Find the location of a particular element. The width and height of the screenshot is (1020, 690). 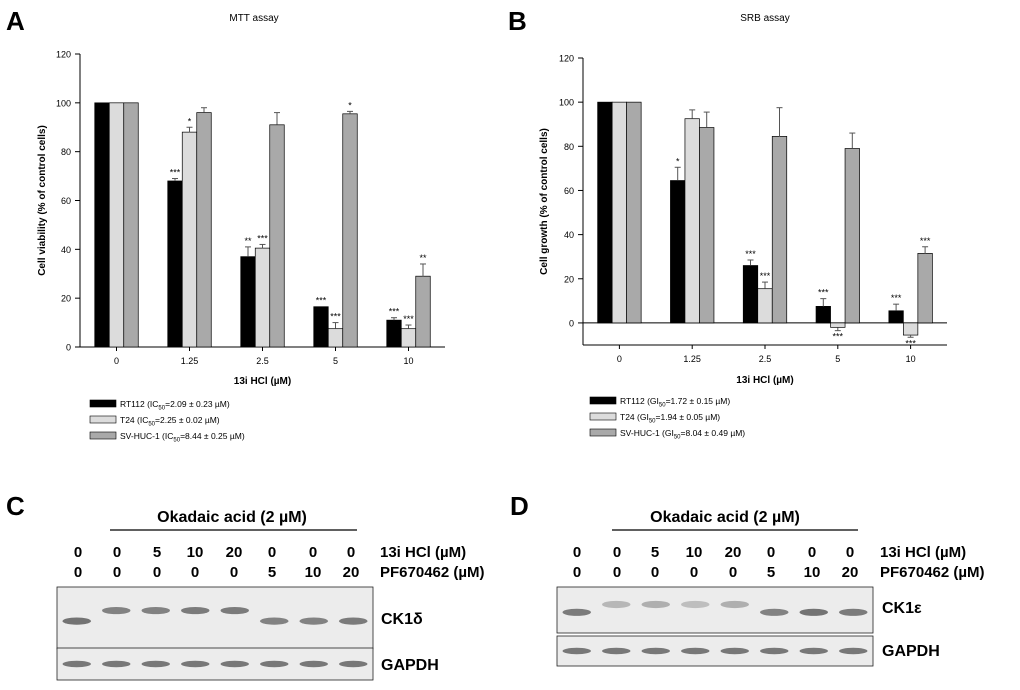

legend-entry: SV-HUC-1 (GI50=8.04 ± 0.49 µM) is located at coordinates (682, 434).